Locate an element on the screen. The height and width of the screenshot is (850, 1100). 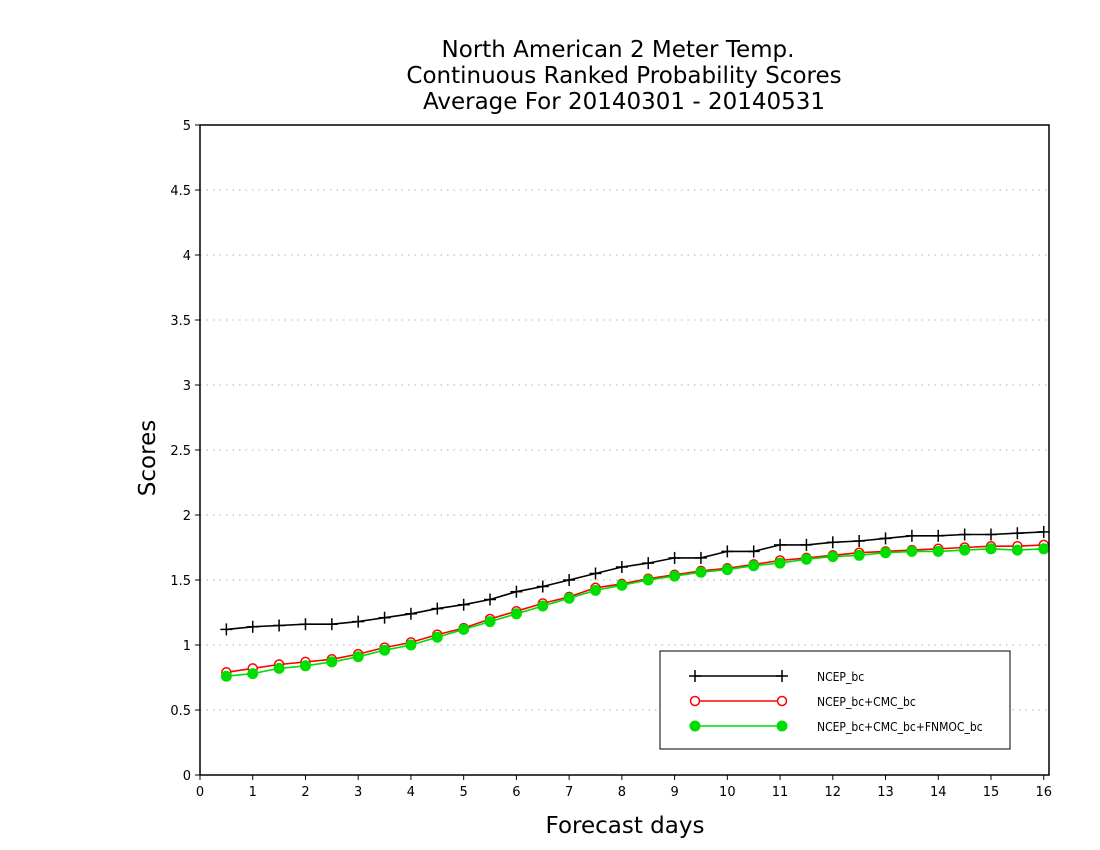
legend-item-1: NCEP_bc is located at coordinates (776, 677).